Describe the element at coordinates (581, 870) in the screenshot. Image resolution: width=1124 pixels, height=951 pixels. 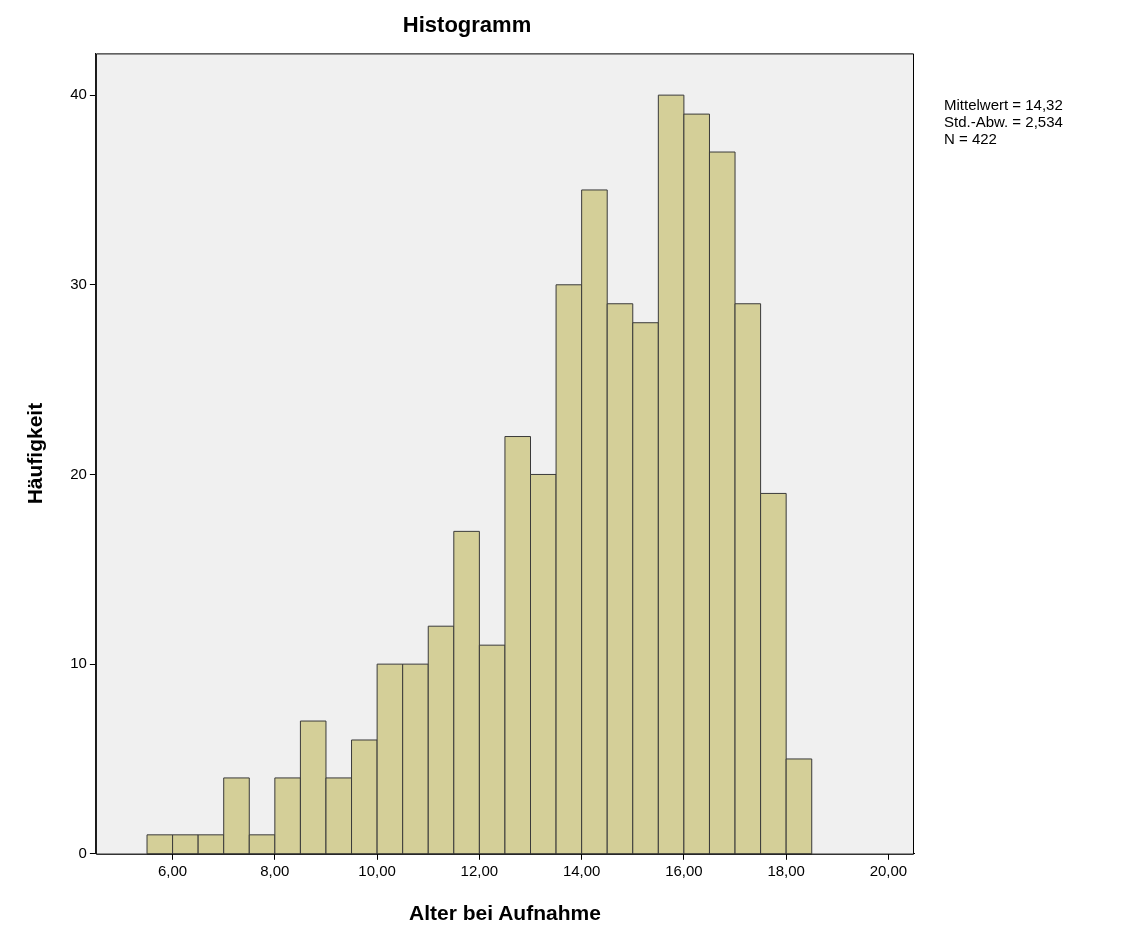
I see `x-tick-label: 14,00` at that location.